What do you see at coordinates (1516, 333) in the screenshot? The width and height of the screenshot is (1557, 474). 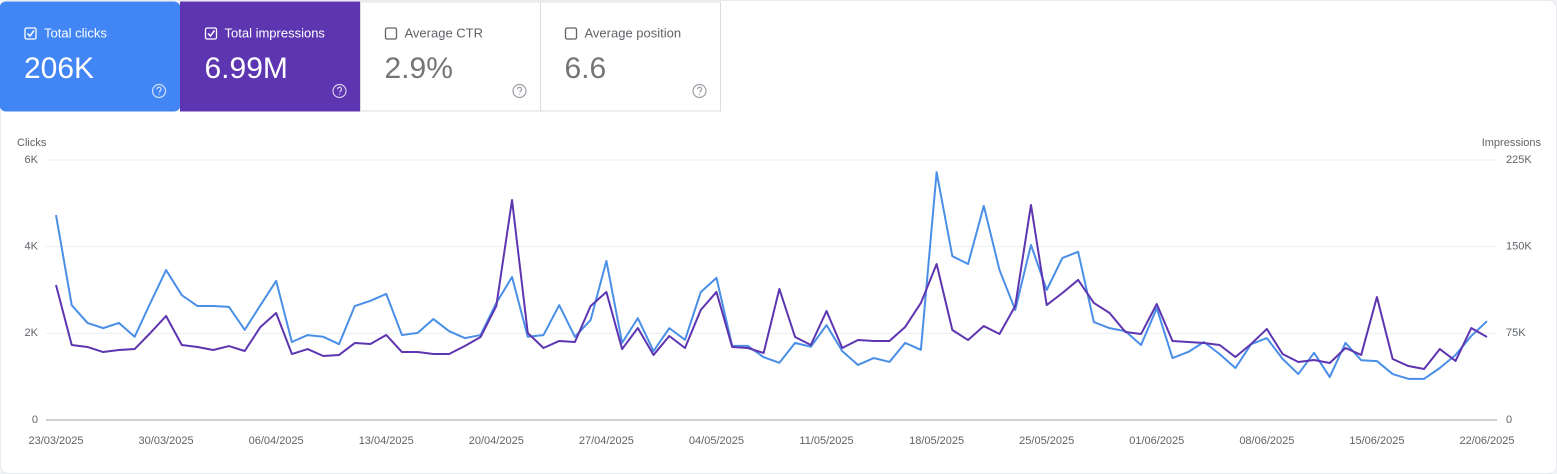 I see `y2-tick-label: 75K` at bounding box center [1516, 333].